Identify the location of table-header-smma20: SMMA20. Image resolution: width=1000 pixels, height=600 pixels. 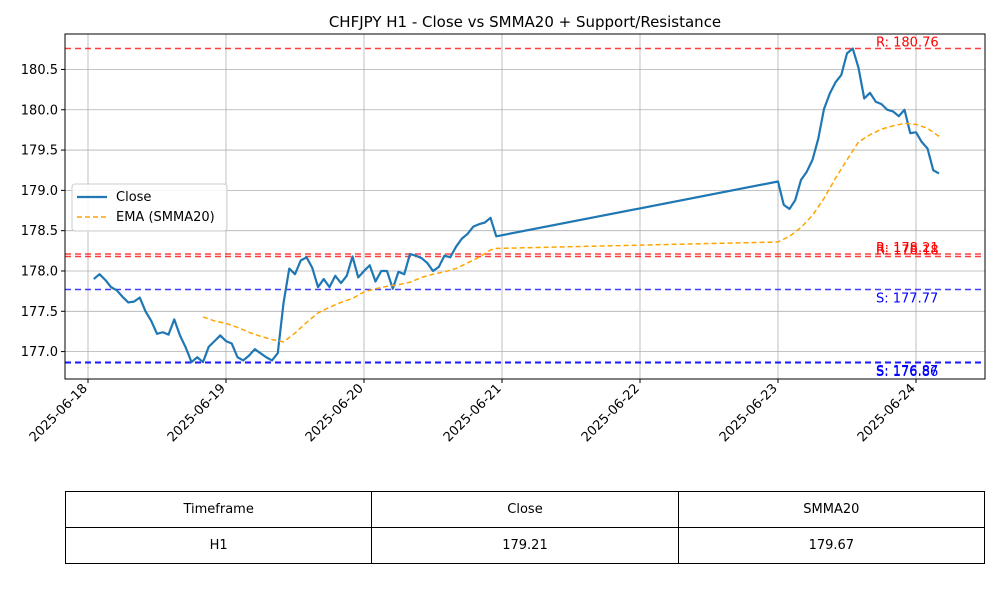
(831, 509).